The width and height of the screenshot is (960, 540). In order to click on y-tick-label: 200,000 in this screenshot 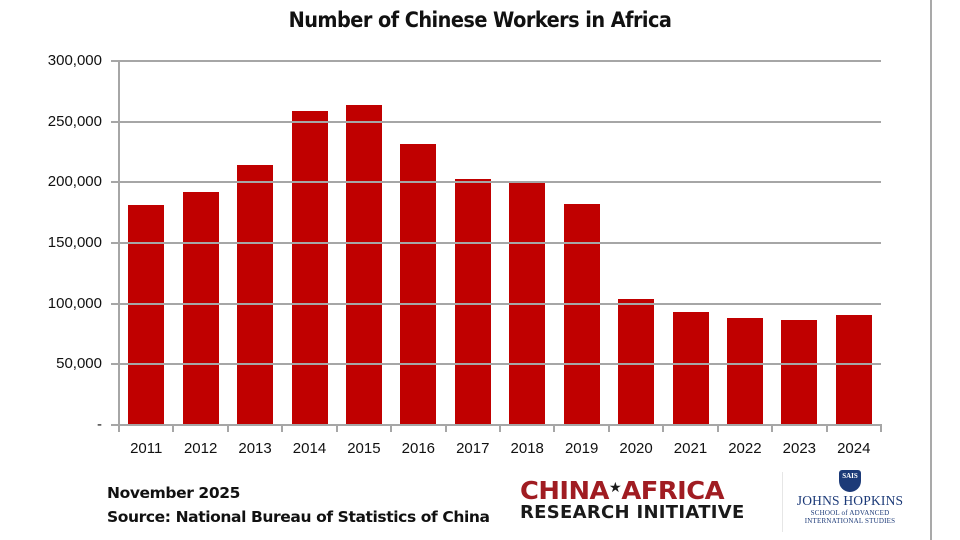, I will do `click(74, 182)`.